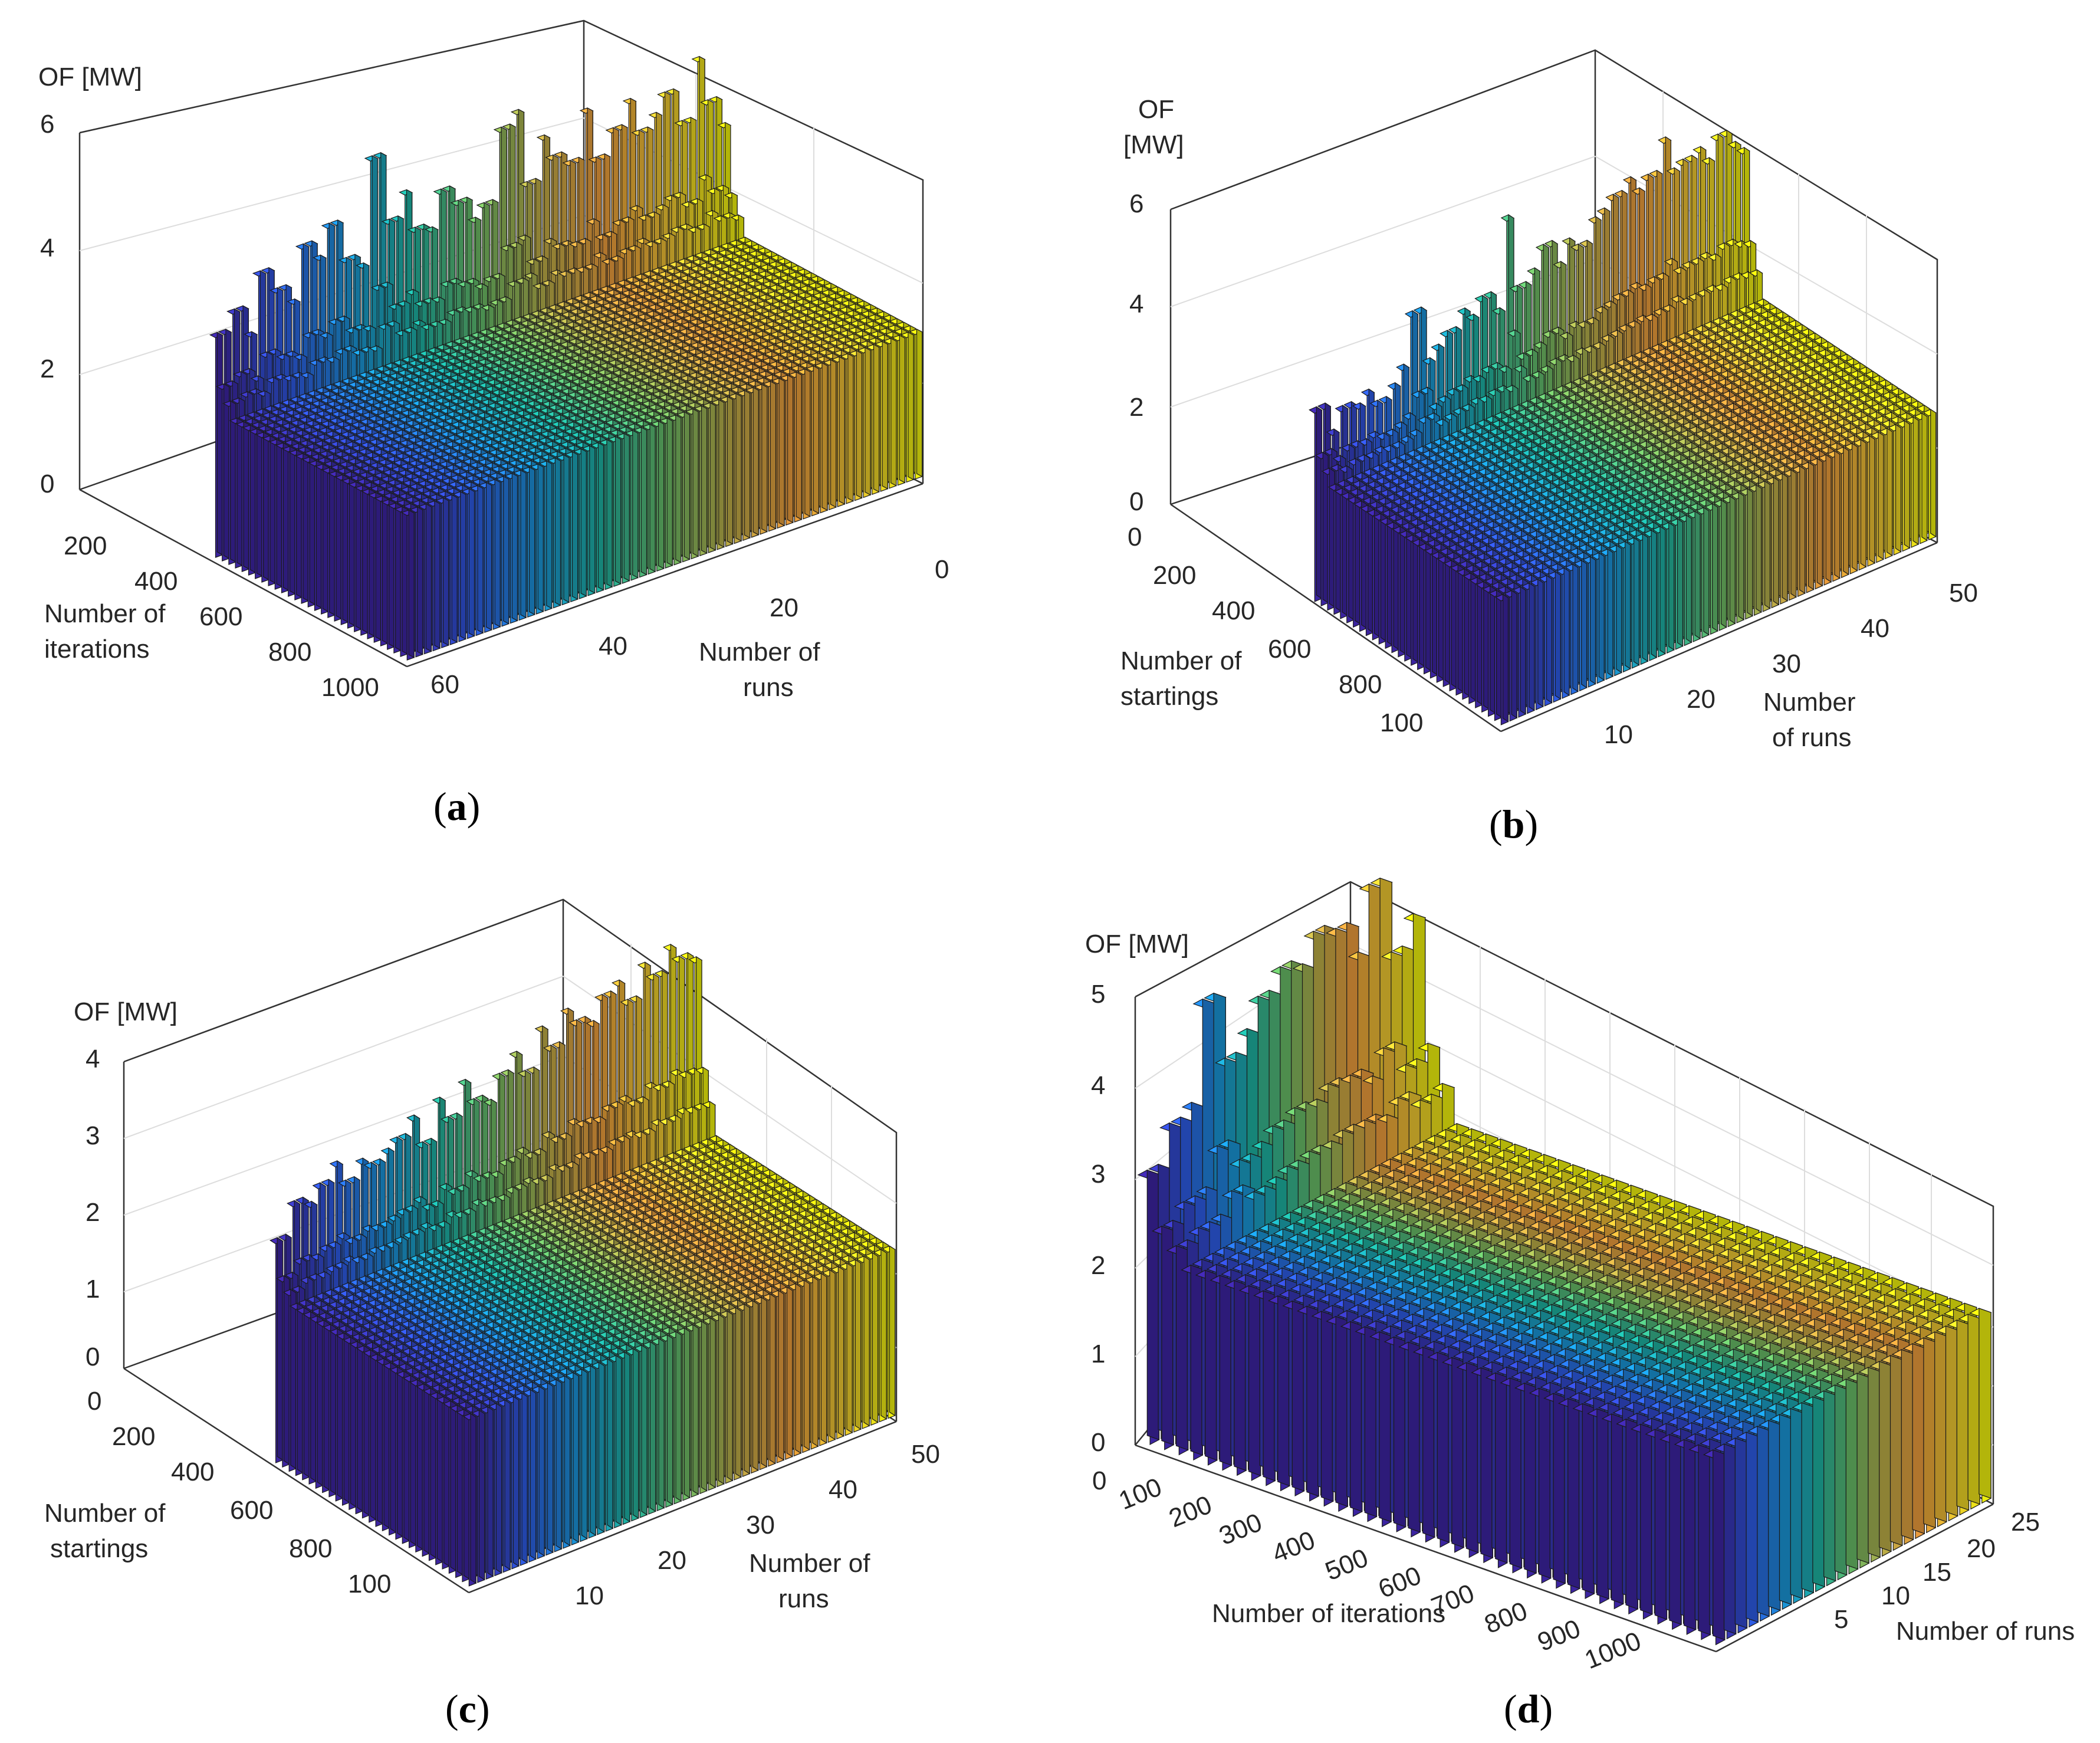 This screenshot has width=2100, height=1743. What do you see at coordinates (243, 578) in the screenshot?
I see `panel-a-floor-front-x` at bounding box center [243, 578].